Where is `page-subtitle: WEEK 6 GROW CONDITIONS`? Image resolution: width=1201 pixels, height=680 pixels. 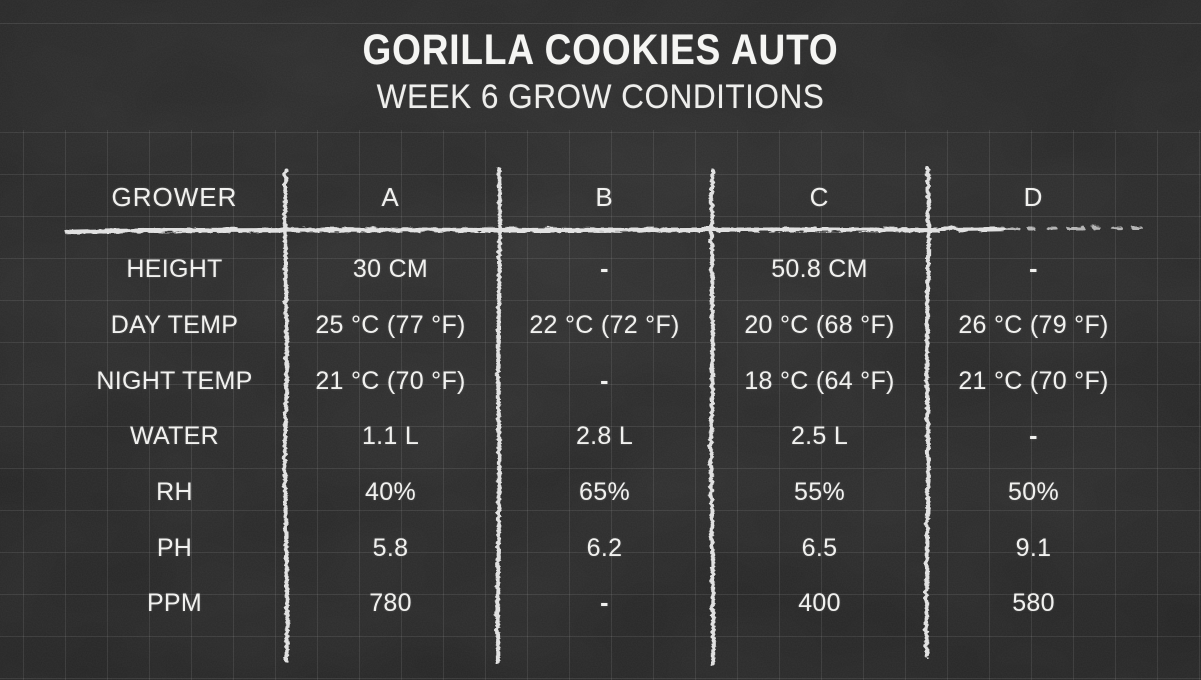
page-subtitle: WEEK 6 GROW CONDITIONS is located at coordinates (600, 97).